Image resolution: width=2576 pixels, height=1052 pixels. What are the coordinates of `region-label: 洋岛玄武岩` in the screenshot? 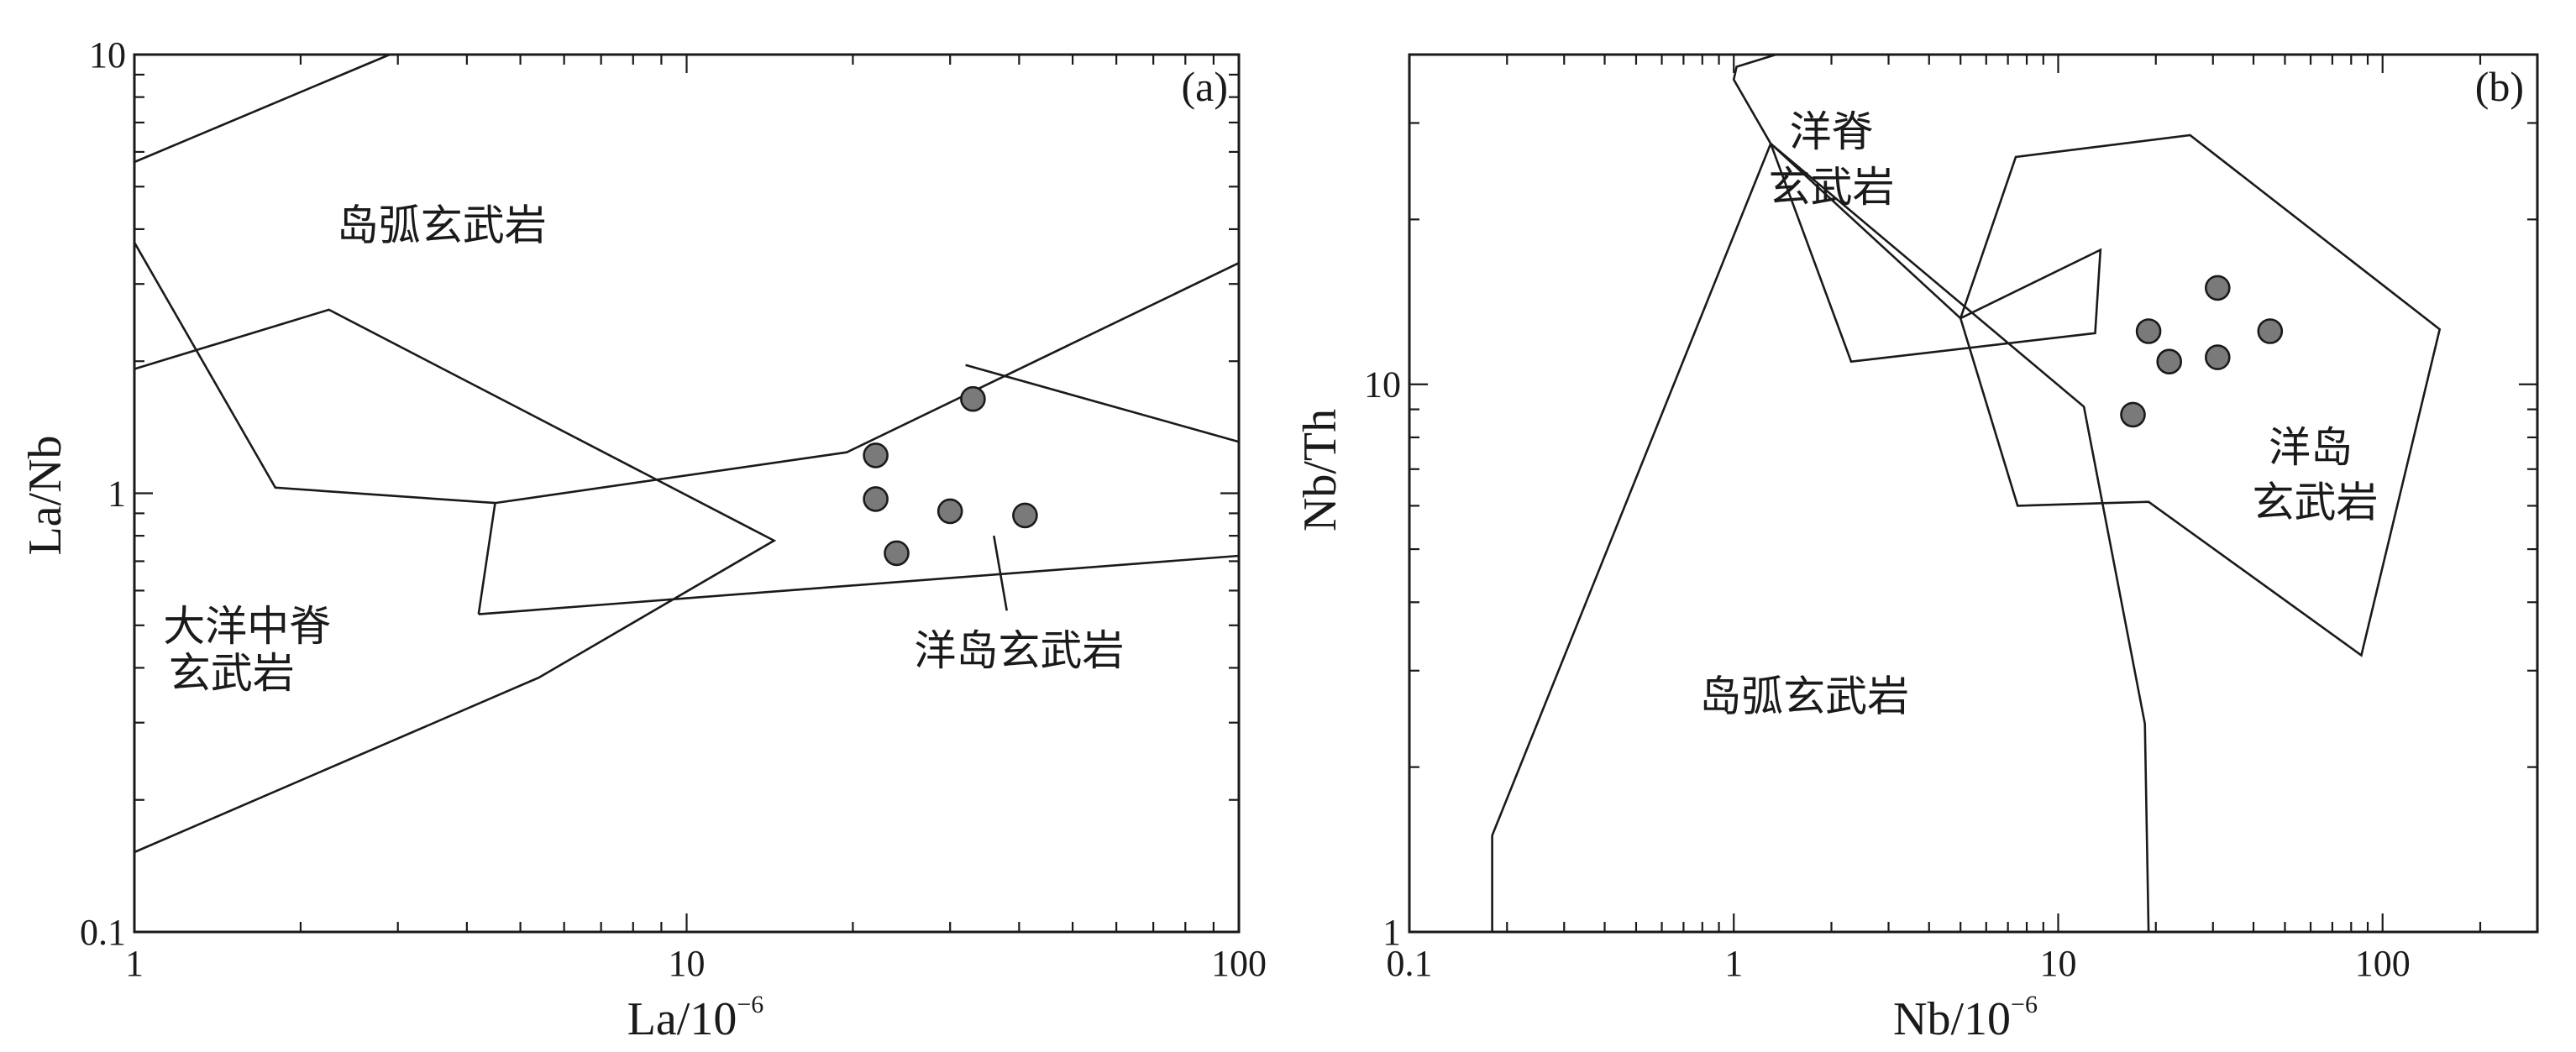 It's located at (1019, 650).